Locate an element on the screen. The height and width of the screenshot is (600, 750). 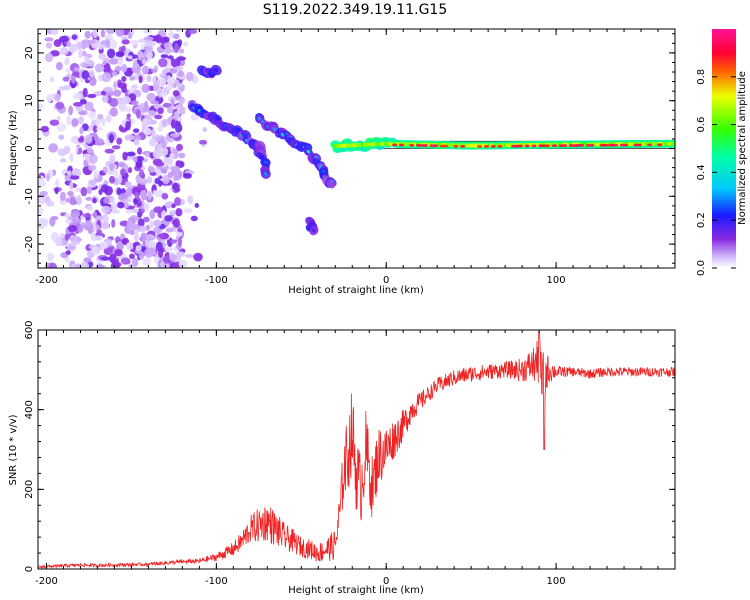
x-tick-label: -100 is located at coordinates (216, 280).